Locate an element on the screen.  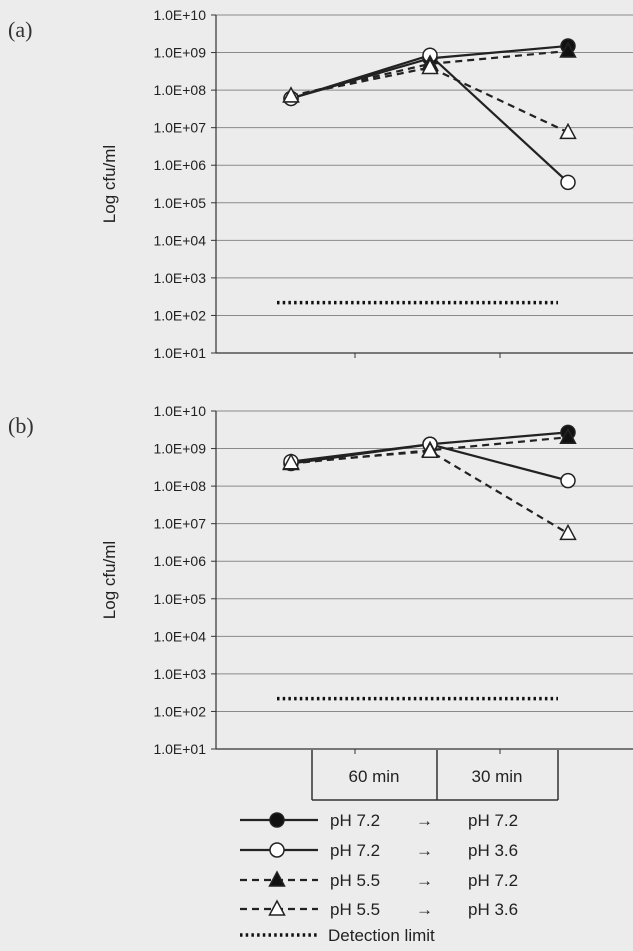
panel-label: (b) is located at coordinates (21, 425).